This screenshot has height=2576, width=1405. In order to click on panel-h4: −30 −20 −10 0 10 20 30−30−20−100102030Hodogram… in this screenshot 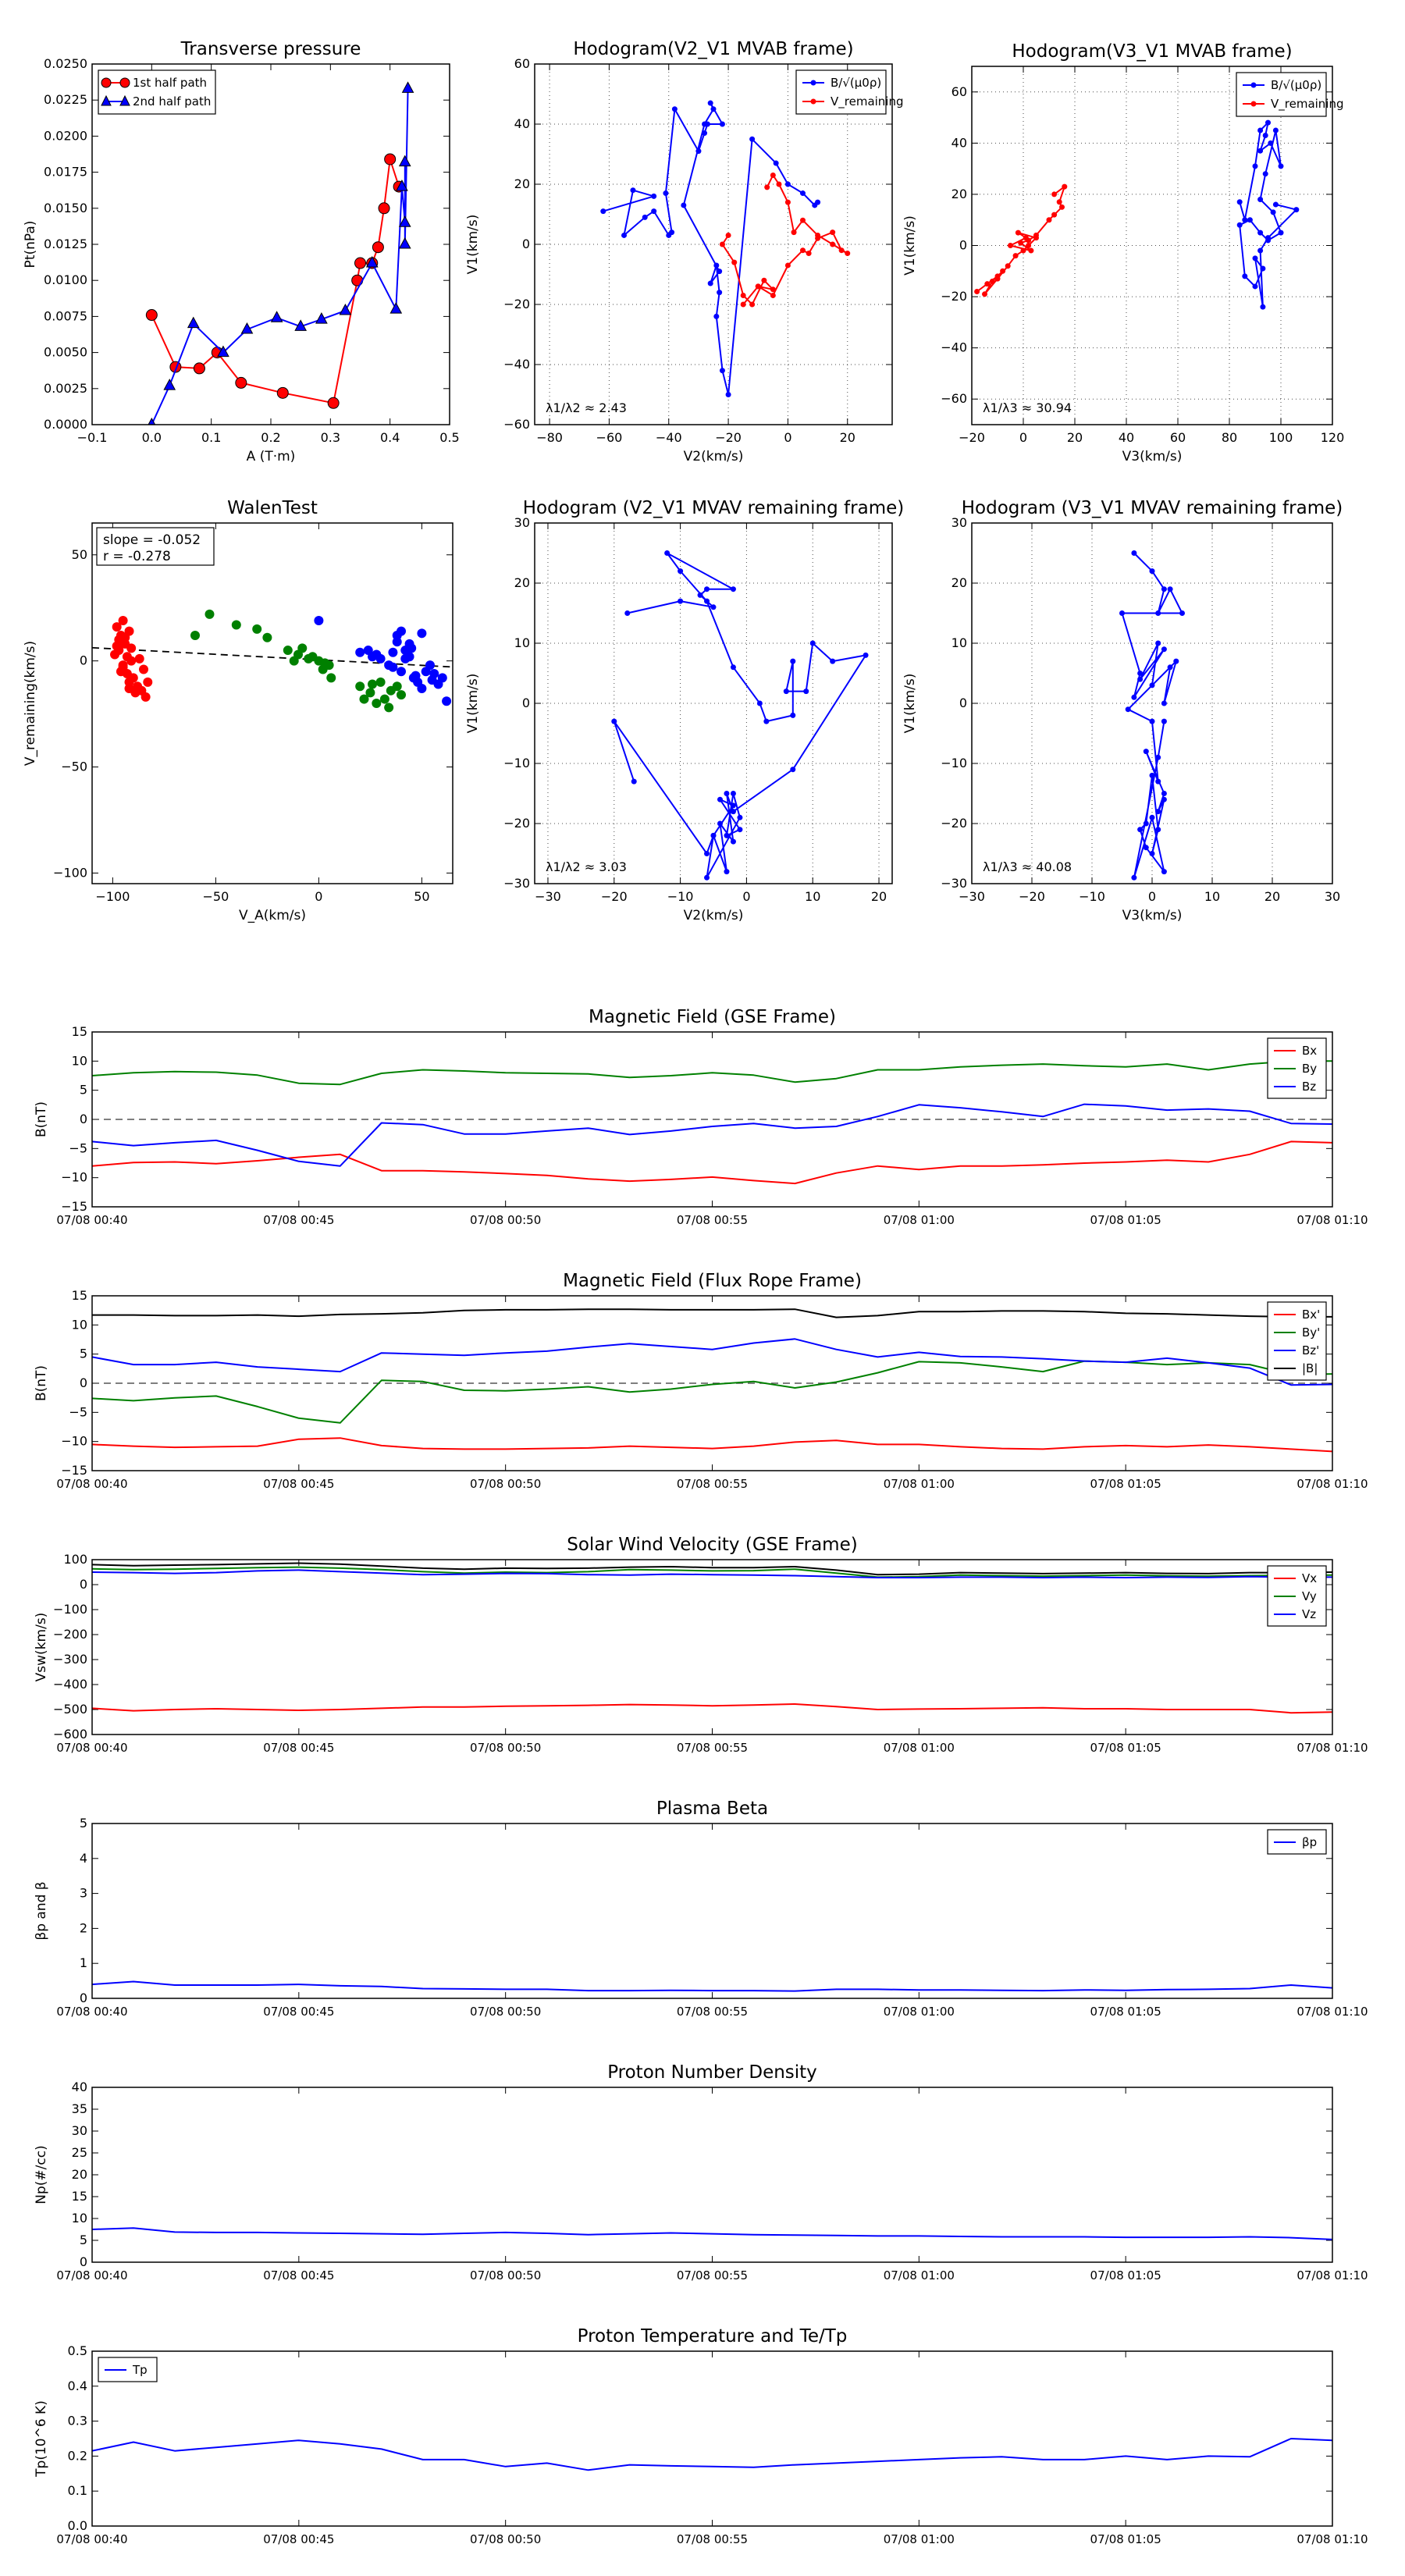, I will do `click(1122, 710)`.